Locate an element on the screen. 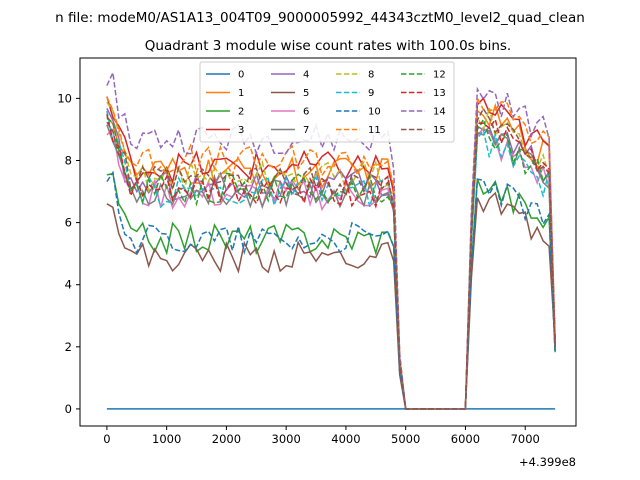 This screenshot has height=480, width=640. legend-label: 13 is located at coordinates (439, 93).